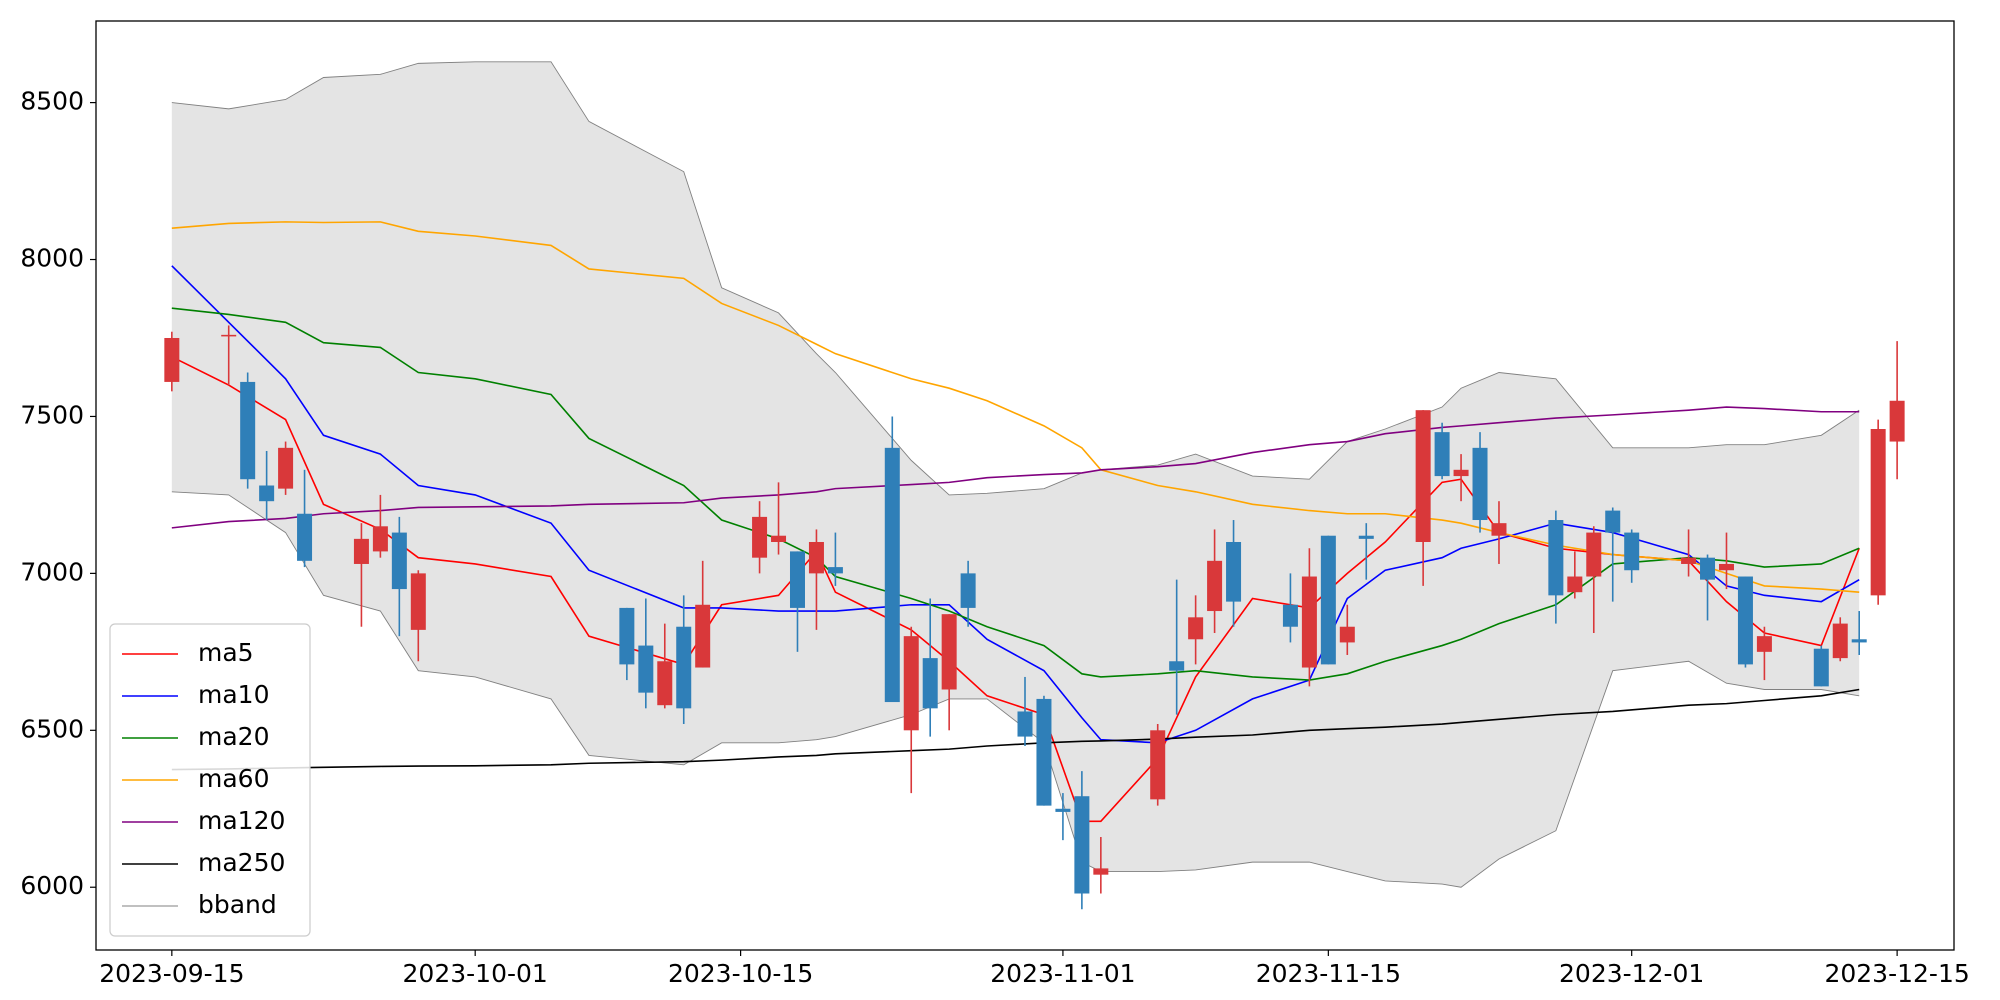  I want to click on x-tick-label: 2023-10-01, so click(475, 973).